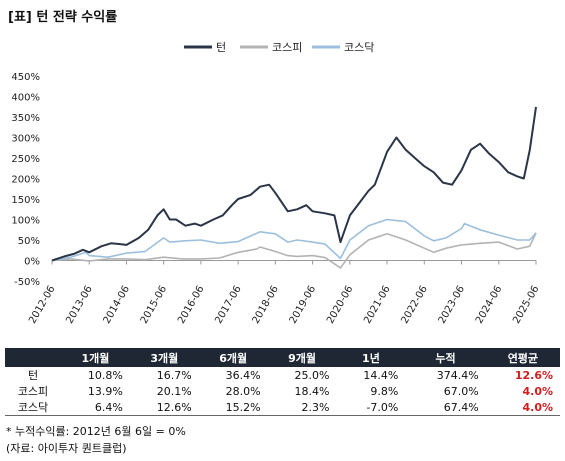  What do you see at coordinates (174, 375) in the screenshot?
I see `cell-3m: 16.7%` at bounding box center [174, 375].